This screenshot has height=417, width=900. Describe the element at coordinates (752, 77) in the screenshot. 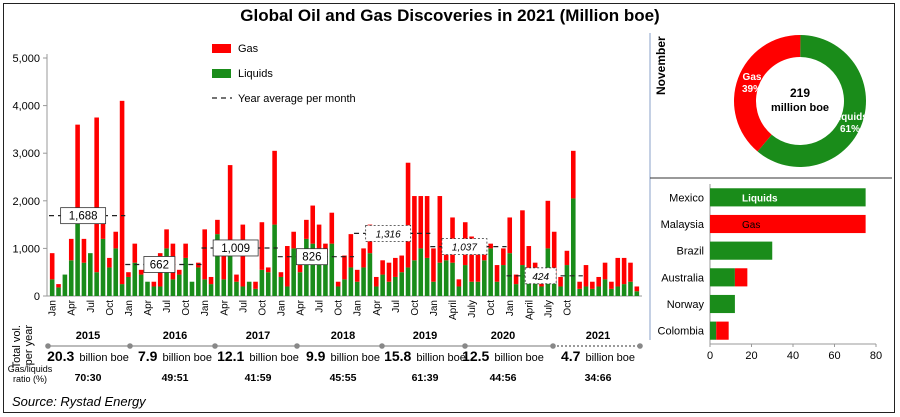

I see `donut-gas-label: Gas` at that location.